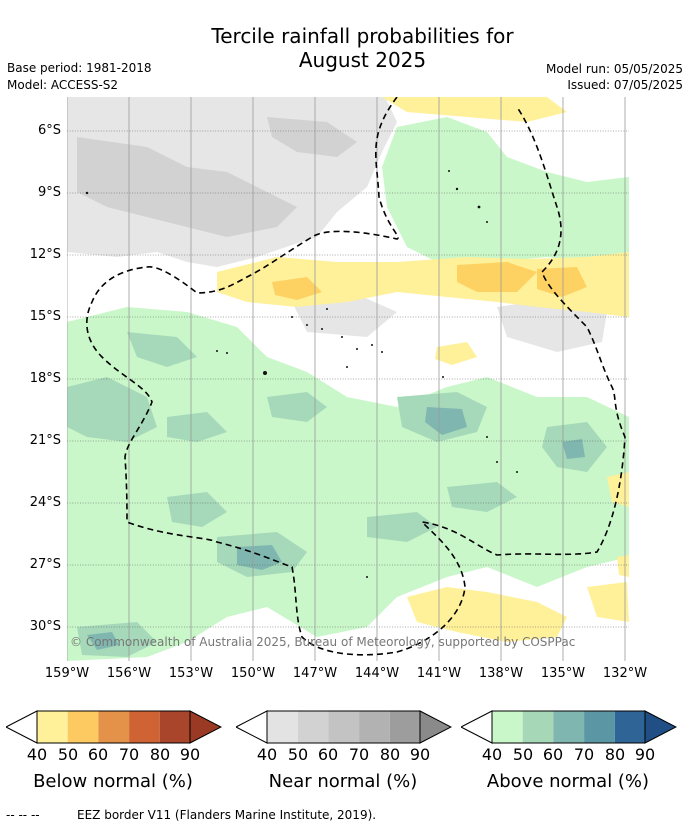 The height and width of the screenshot is (827, 690). I want to click on above-tick-80: 80, so click(615, 754).